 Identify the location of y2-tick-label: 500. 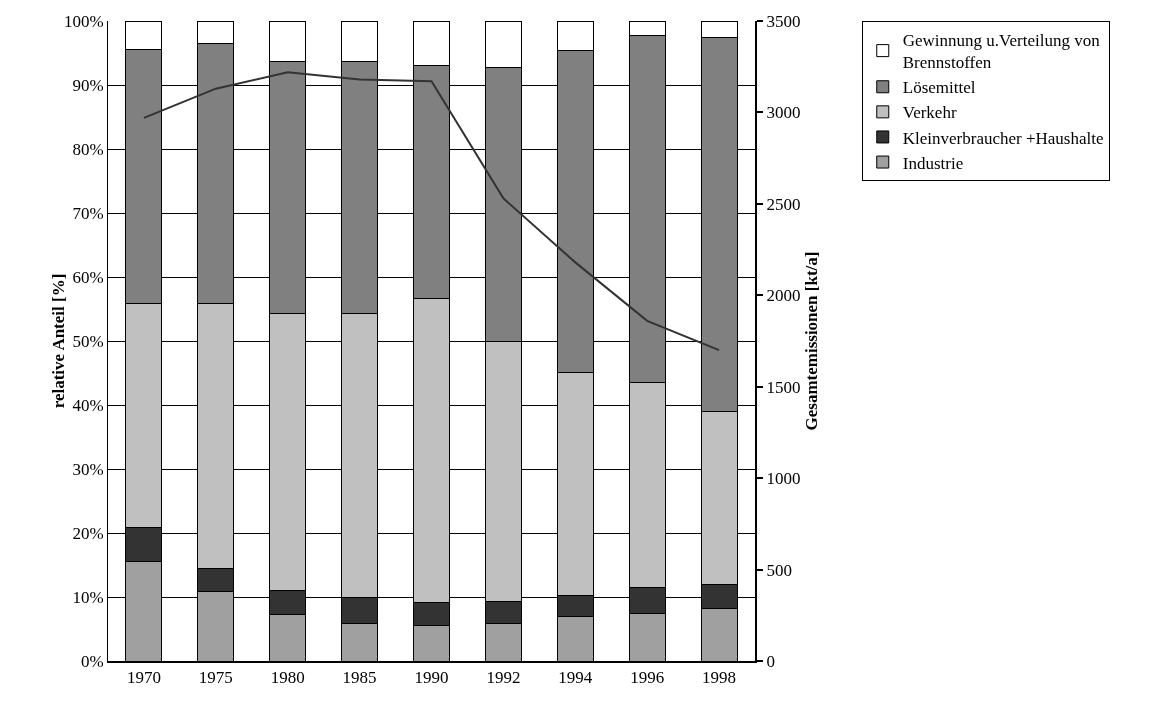
(779, 570).